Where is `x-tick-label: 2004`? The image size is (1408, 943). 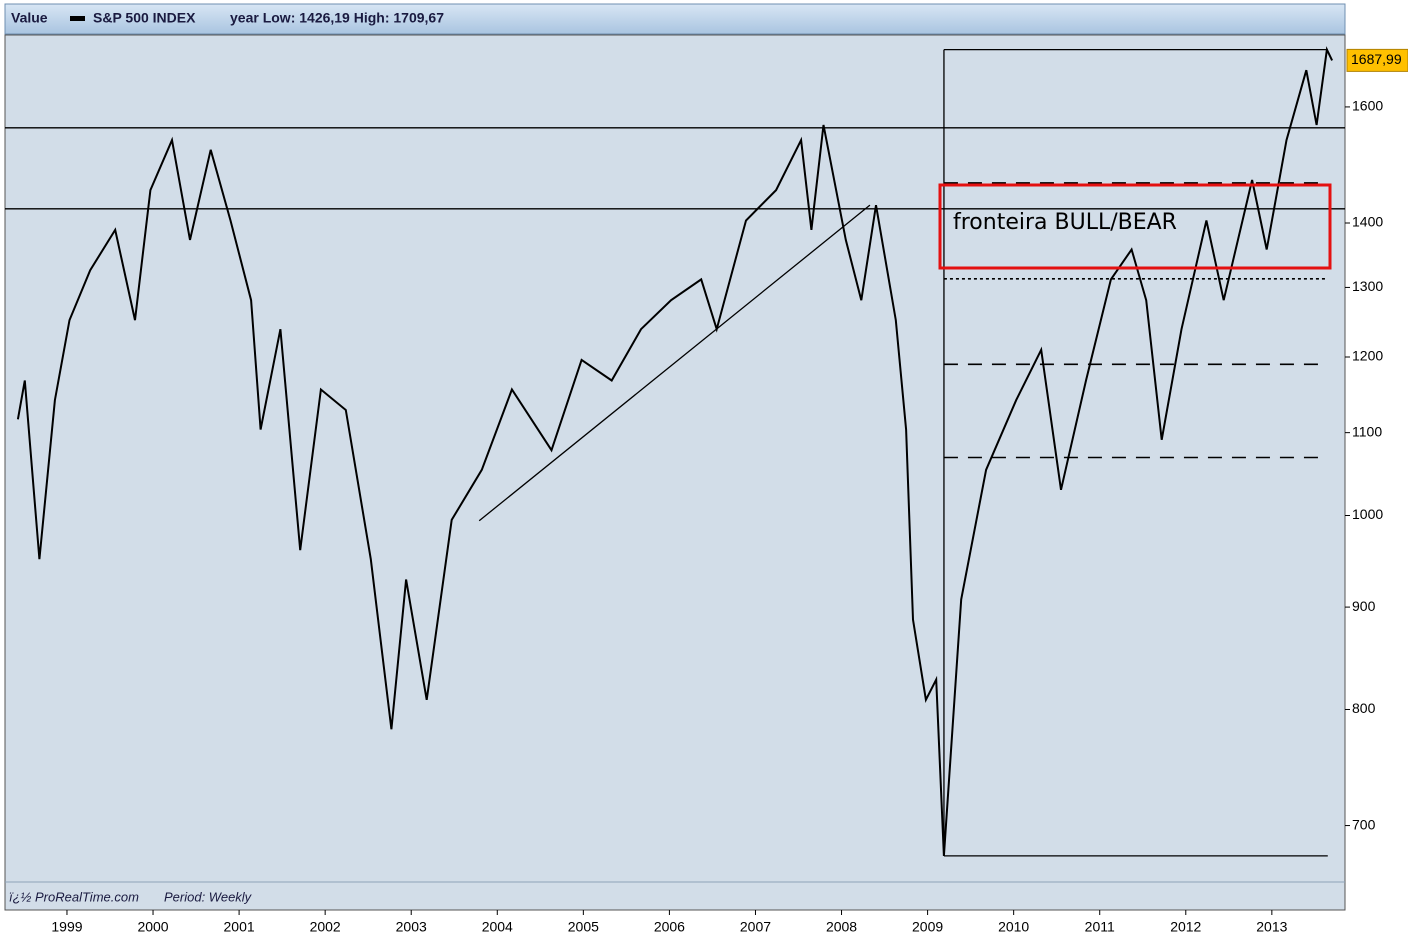
x-tick-label: 2004 is located at coordinates (497, 927).